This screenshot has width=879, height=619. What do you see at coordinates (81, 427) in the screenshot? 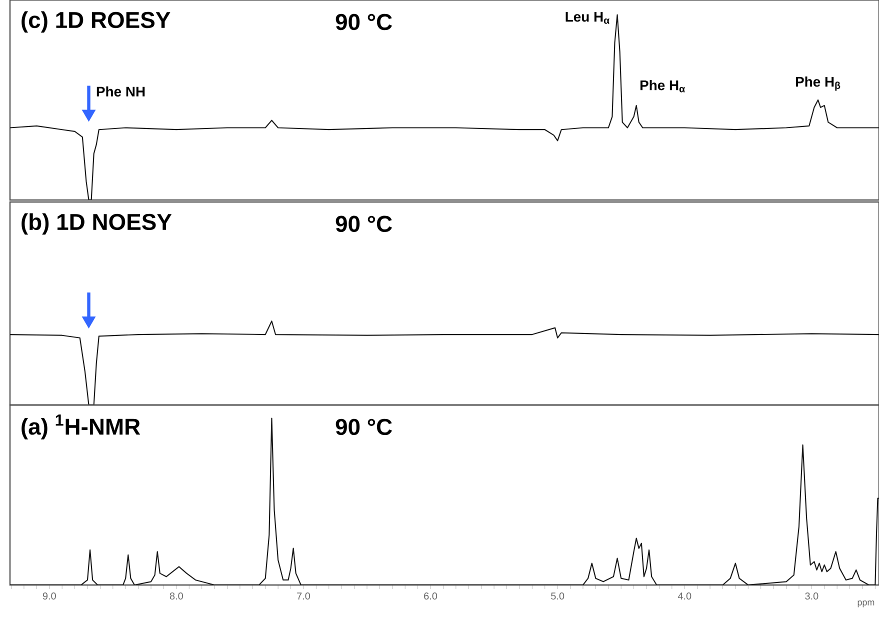
I see `chart-title: (a) $^{1}$H-NMR` at bounding box center [81, 427].